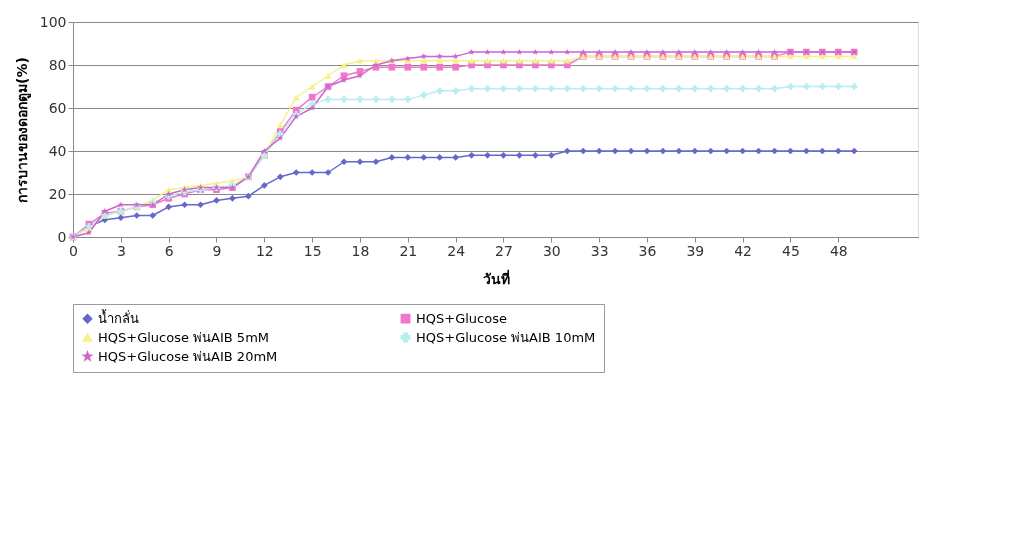  What do you see at coordinates (695, 250) in the screenshot?
I see `x-tick-label: 39` at bounding box center [695, 250].